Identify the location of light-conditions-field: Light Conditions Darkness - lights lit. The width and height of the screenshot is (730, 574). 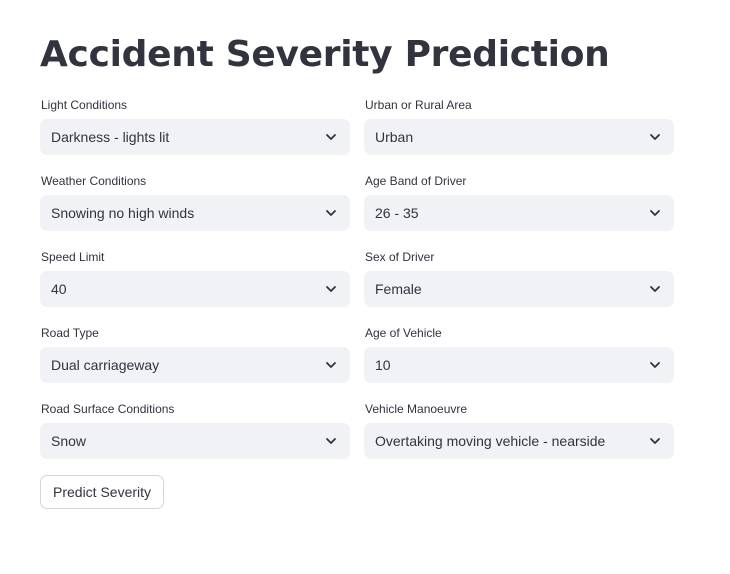
(195, 134).